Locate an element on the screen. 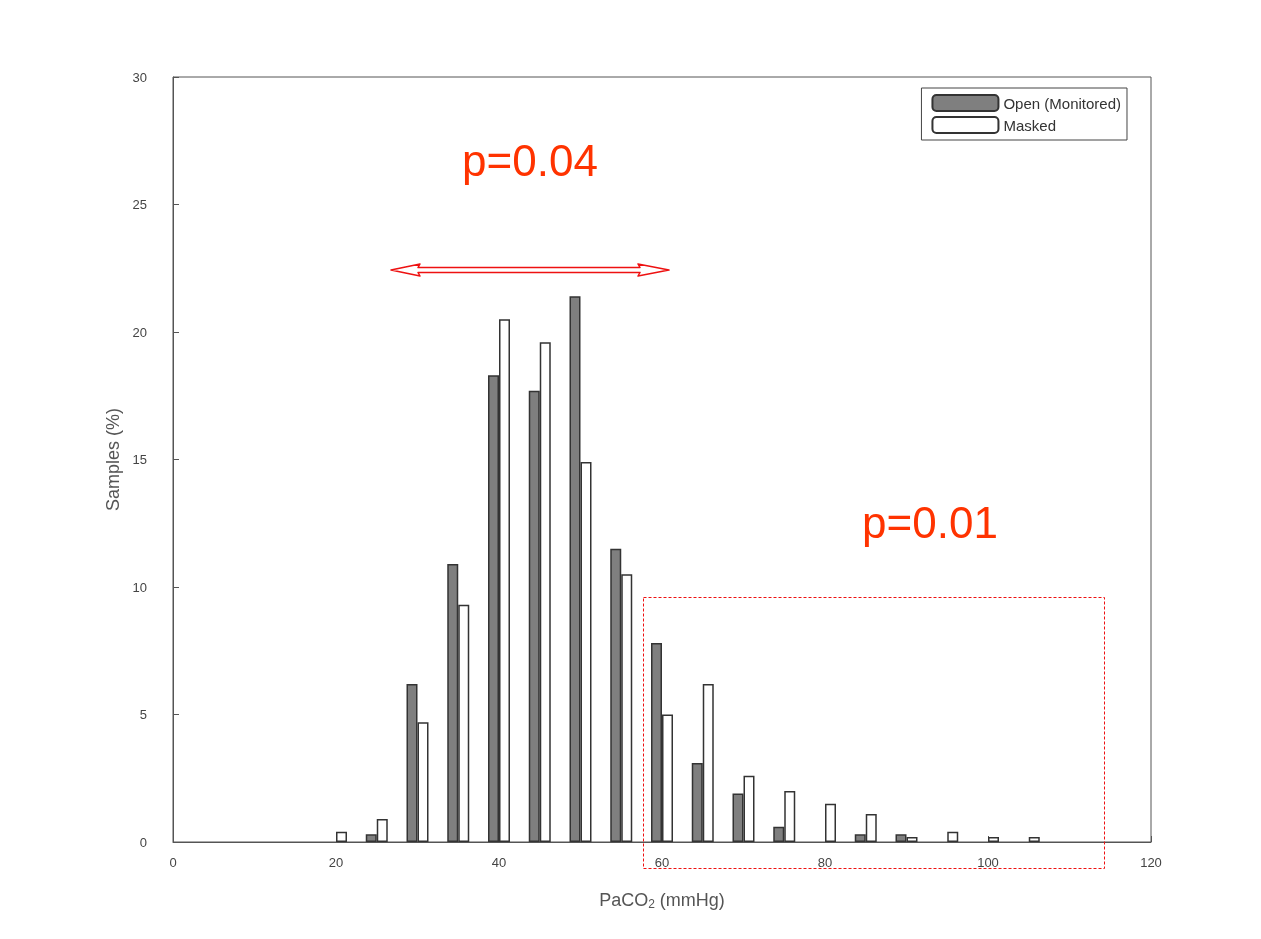 Image resolution: width=1261 pixels, height=939 pixels. x-tick-label: 60 is located at coordinates (662, 862).